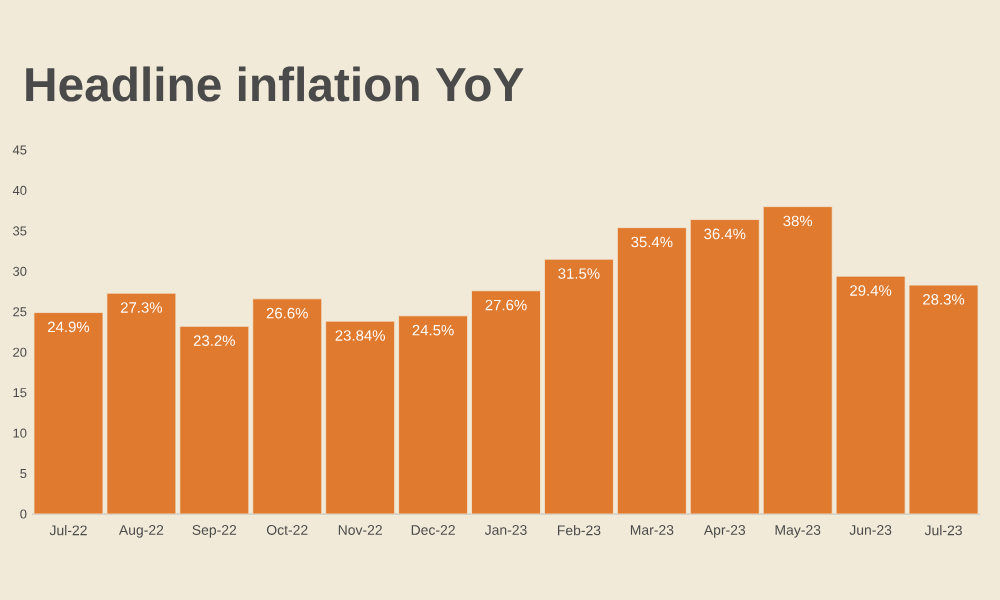 This screenshot has height=600, width=1000. What do you see at coordinates (275, 84) in the screenshot?
I see `chart-title: Headline inflation YoY` at bounding box center [275, 84].